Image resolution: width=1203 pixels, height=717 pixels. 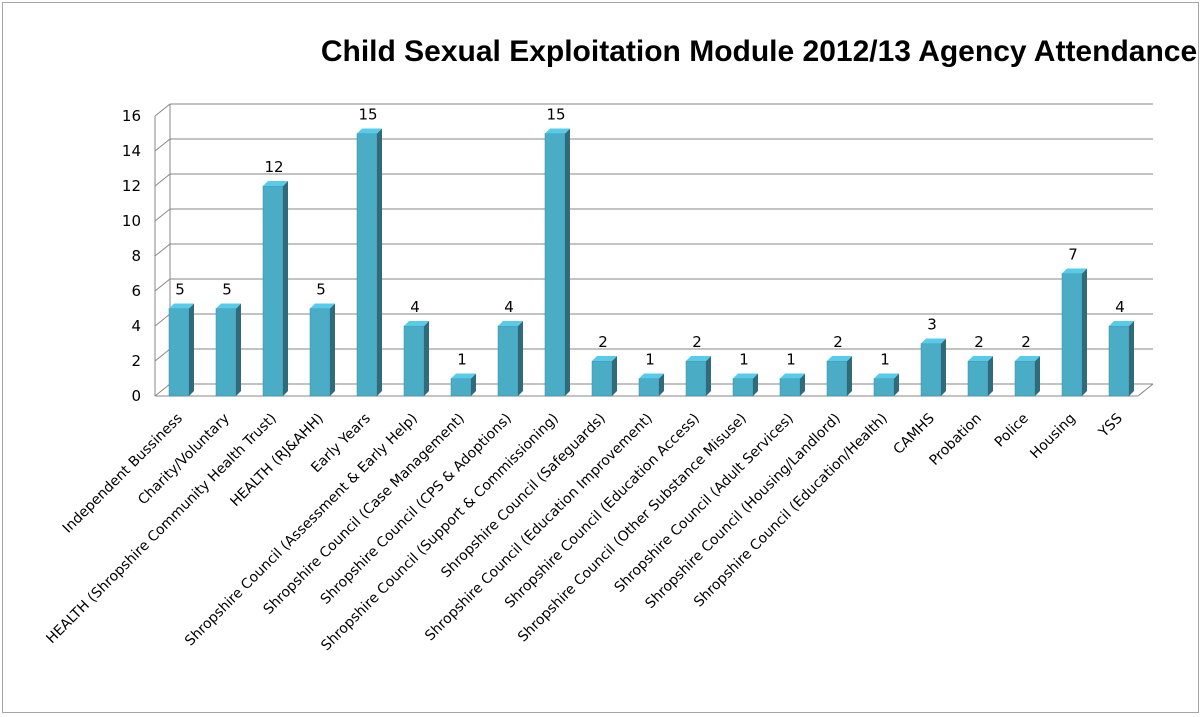 I want to click on y-tick-label: 14, so click(x=131, y=151).